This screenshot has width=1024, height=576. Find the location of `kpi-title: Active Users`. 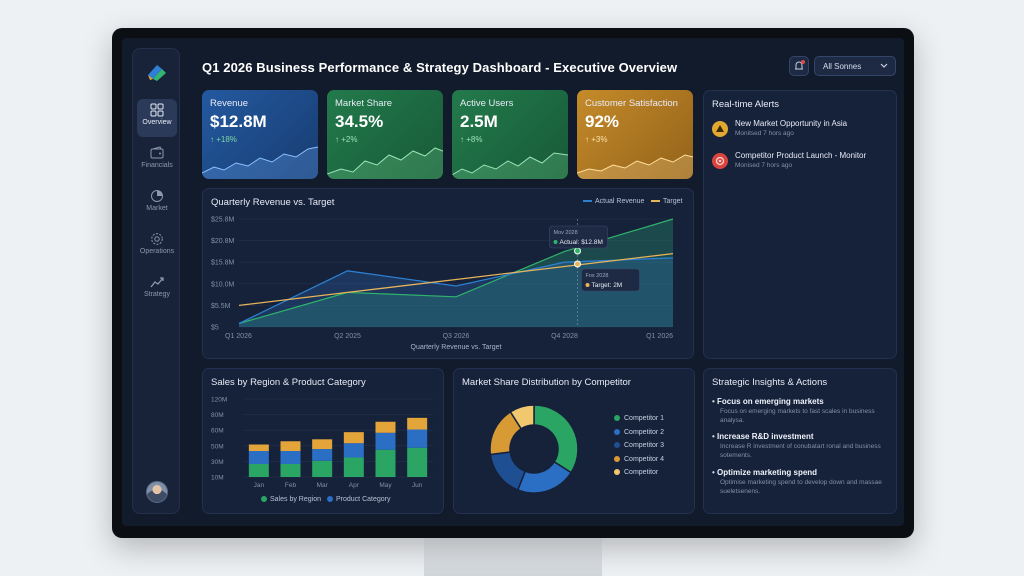

kpi-title: Active Users is located at coordinates (487, 103).